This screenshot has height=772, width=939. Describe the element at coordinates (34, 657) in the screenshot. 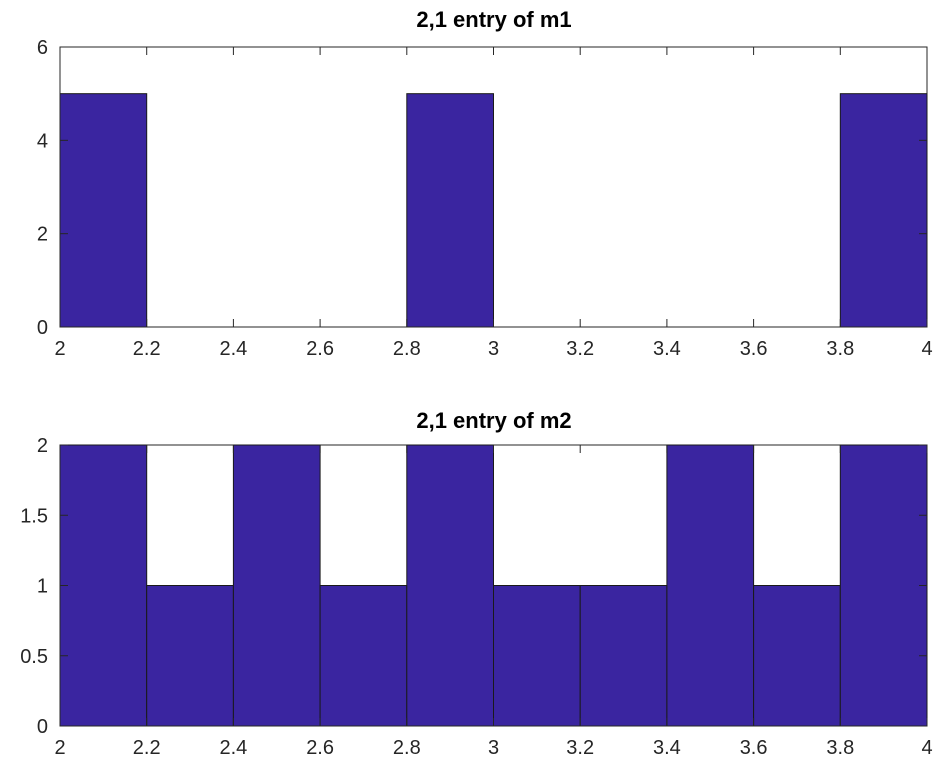

I see `y-tick-label: 0.5` at that location.